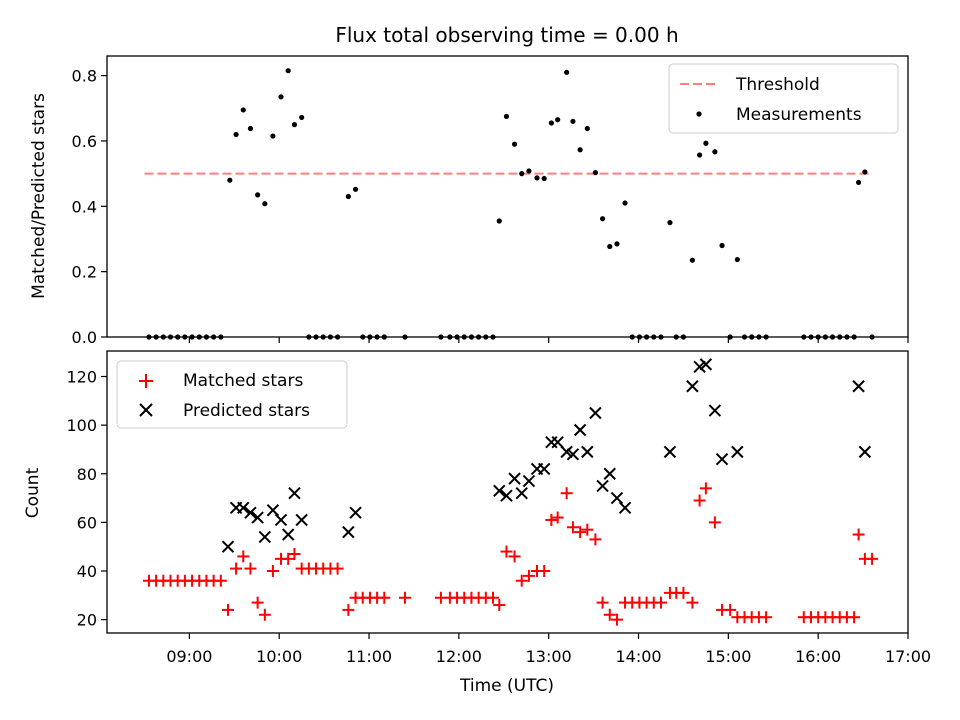 Image resolution: width=960 pixels, height=720 pixels. I want to click on count-y-tick-label: 40, so click(87, 571).